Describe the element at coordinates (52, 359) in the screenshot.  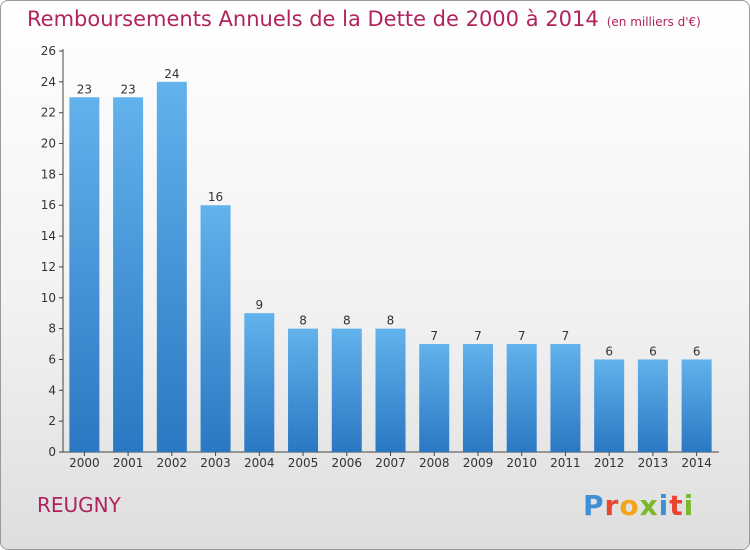
I see `y-tick-label: 6` at that location.